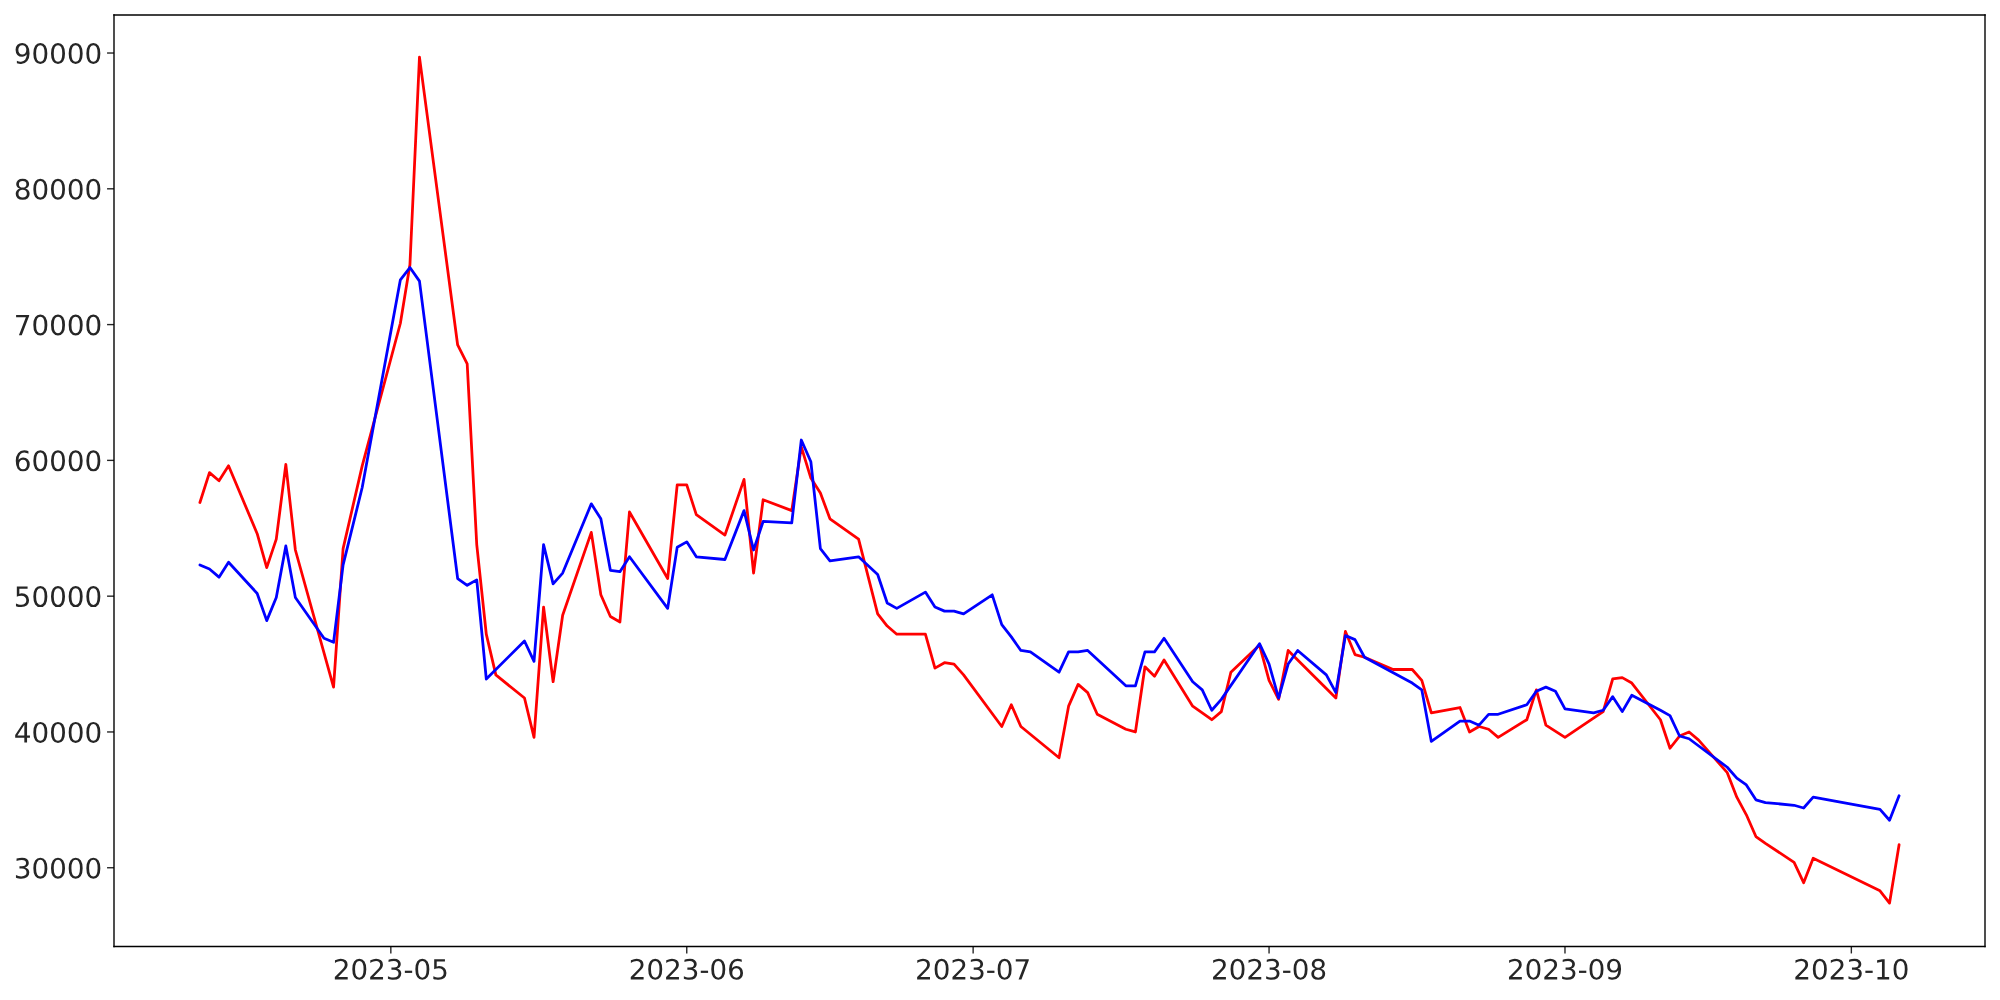 Image resolution: width=2000 pixels, height=1000 pixels. Describe the element at coordinates (1851, 969) in the screenshot. I see `x-tick-label: 2023-10` at that location.